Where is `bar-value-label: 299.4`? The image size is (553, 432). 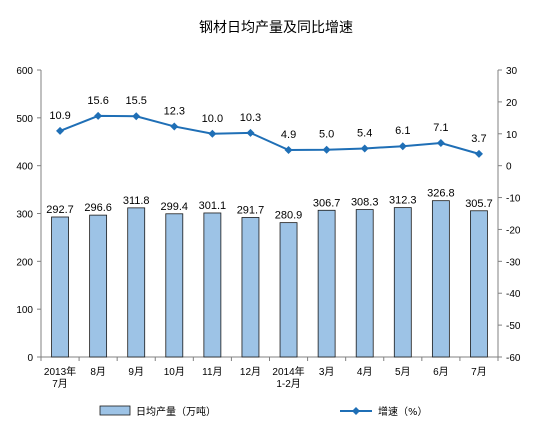
bar-value-label: 299.4 is located at coordinates (175, 207).